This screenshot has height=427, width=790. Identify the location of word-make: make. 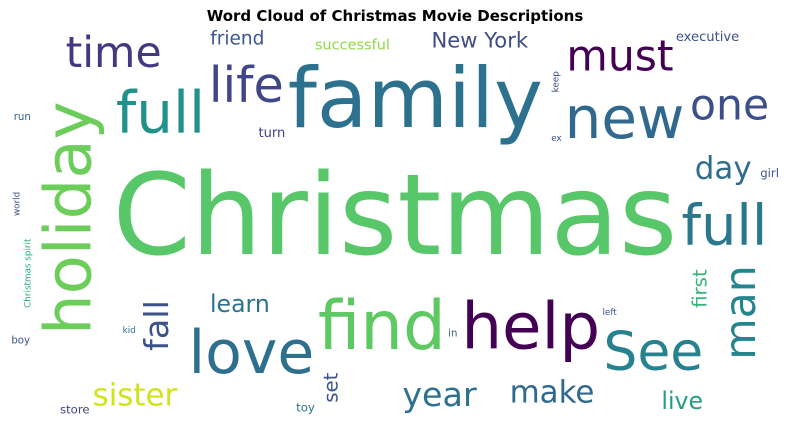
(552, 392).